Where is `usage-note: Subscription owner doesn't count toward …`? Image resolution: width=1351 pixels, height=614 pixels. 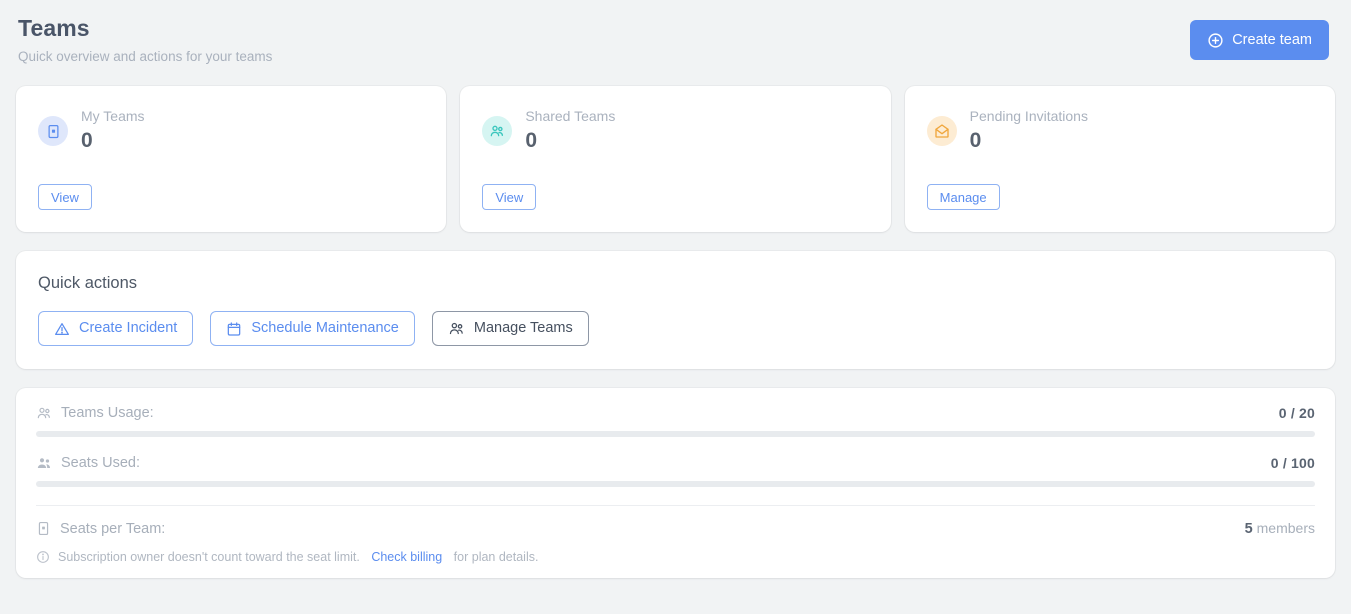
usage-note: Subscription owner doesn't count toward … is located at coordinates (675, 557).